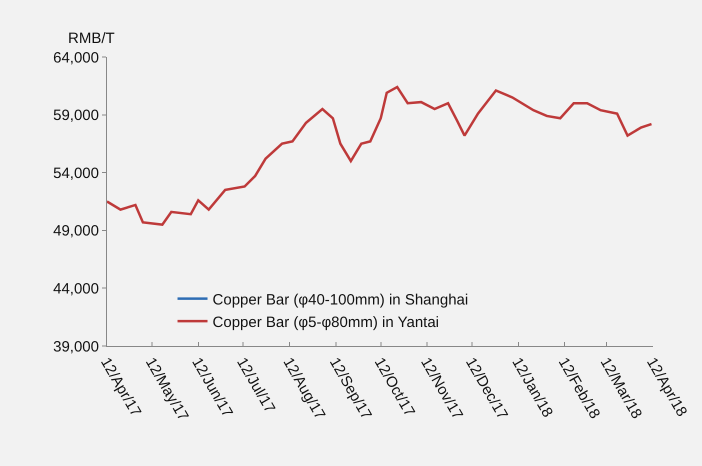  I want to click on y-tick-label: 39,000, so click(76, 347).